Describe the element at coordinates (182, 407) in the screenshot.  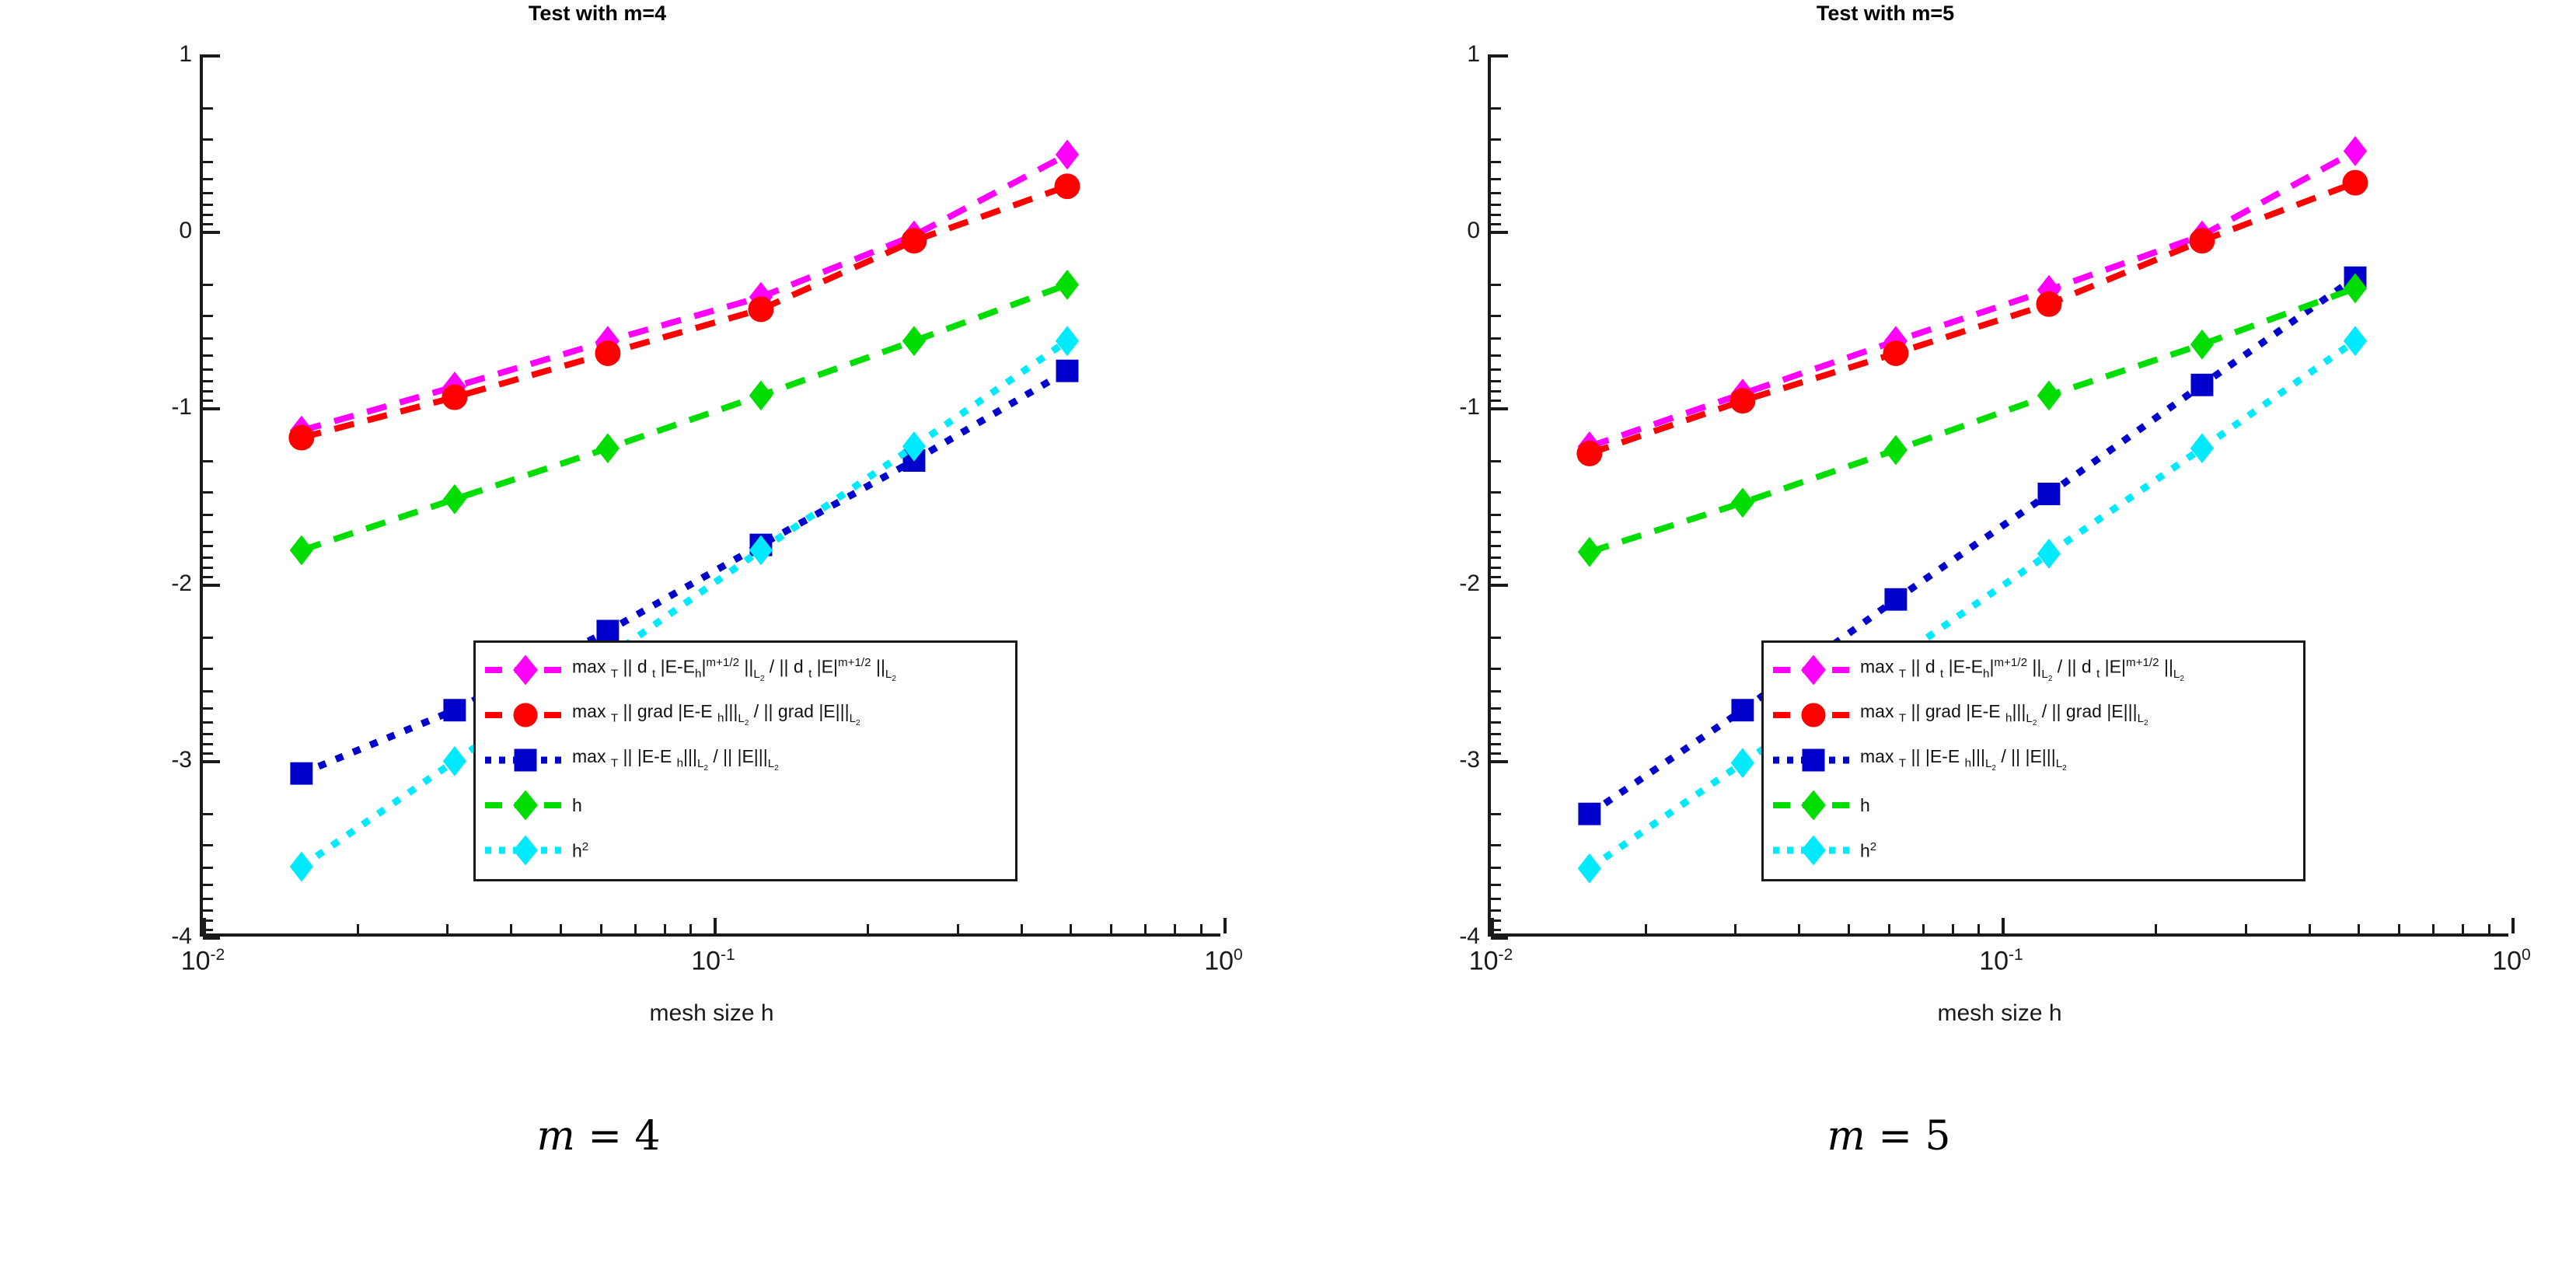
I see `y-tick-label: -1` at that location.